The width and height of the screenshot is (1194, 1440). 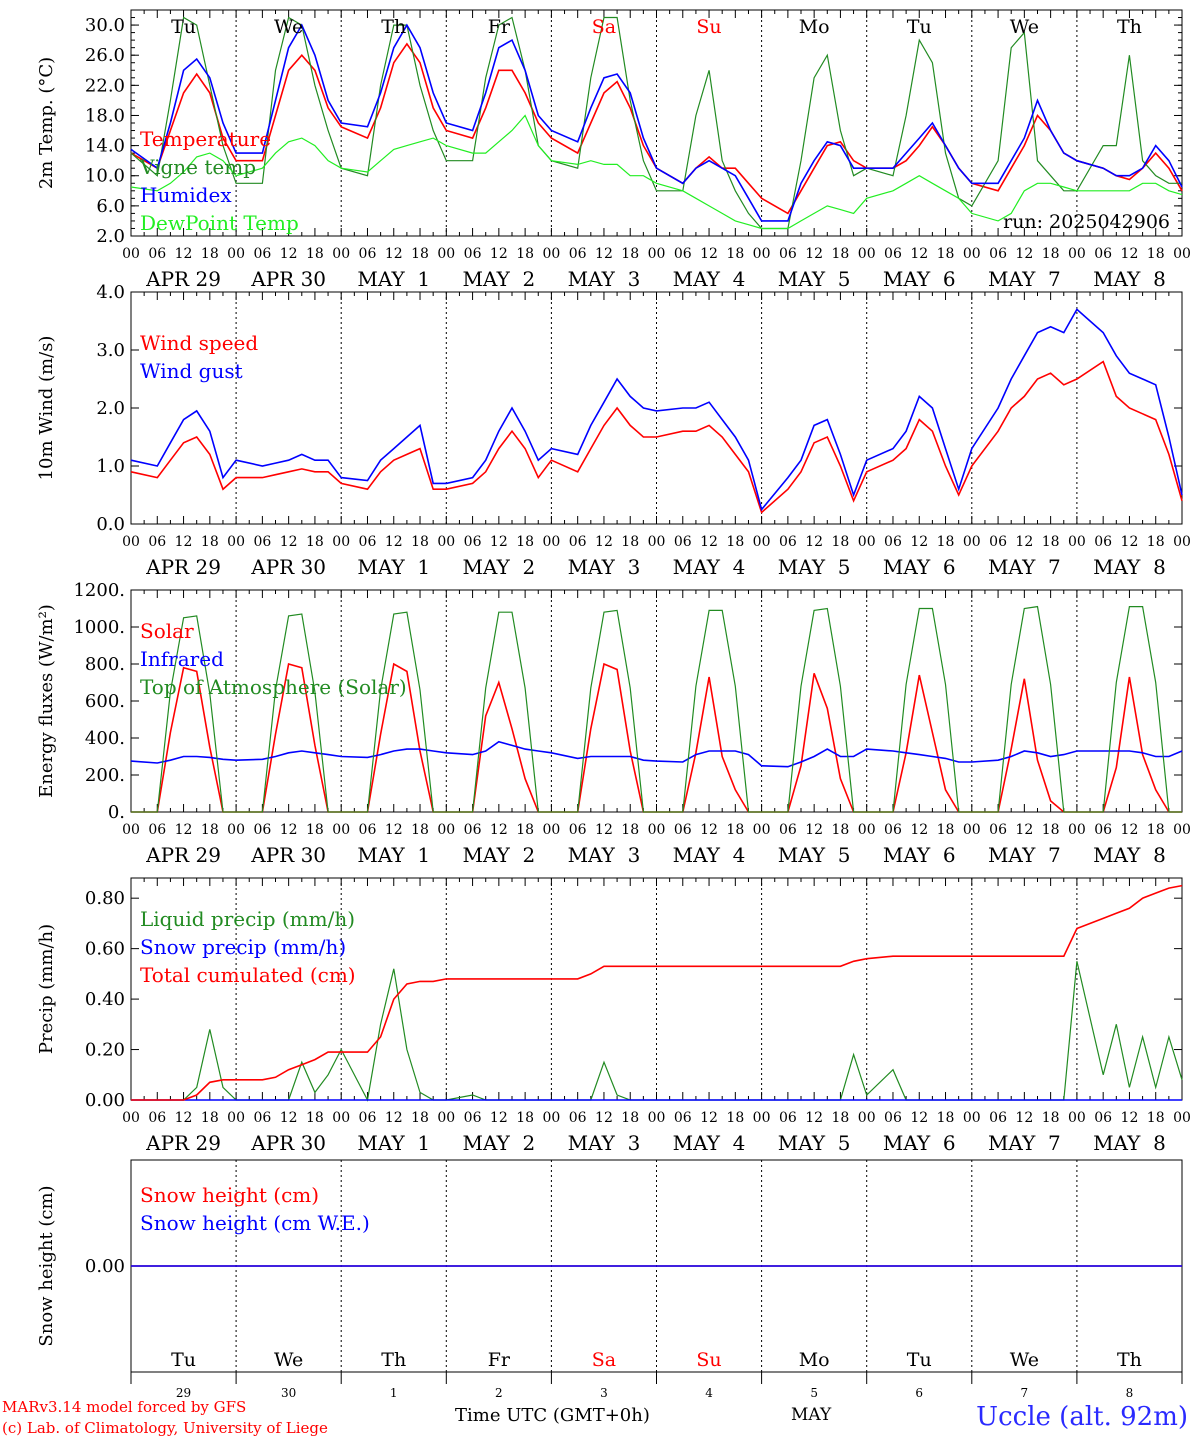 What do you see at coordinates (814, 1393) in the screenshot?
I see `day-number-label: 5` at bounding box center [814, 1393].